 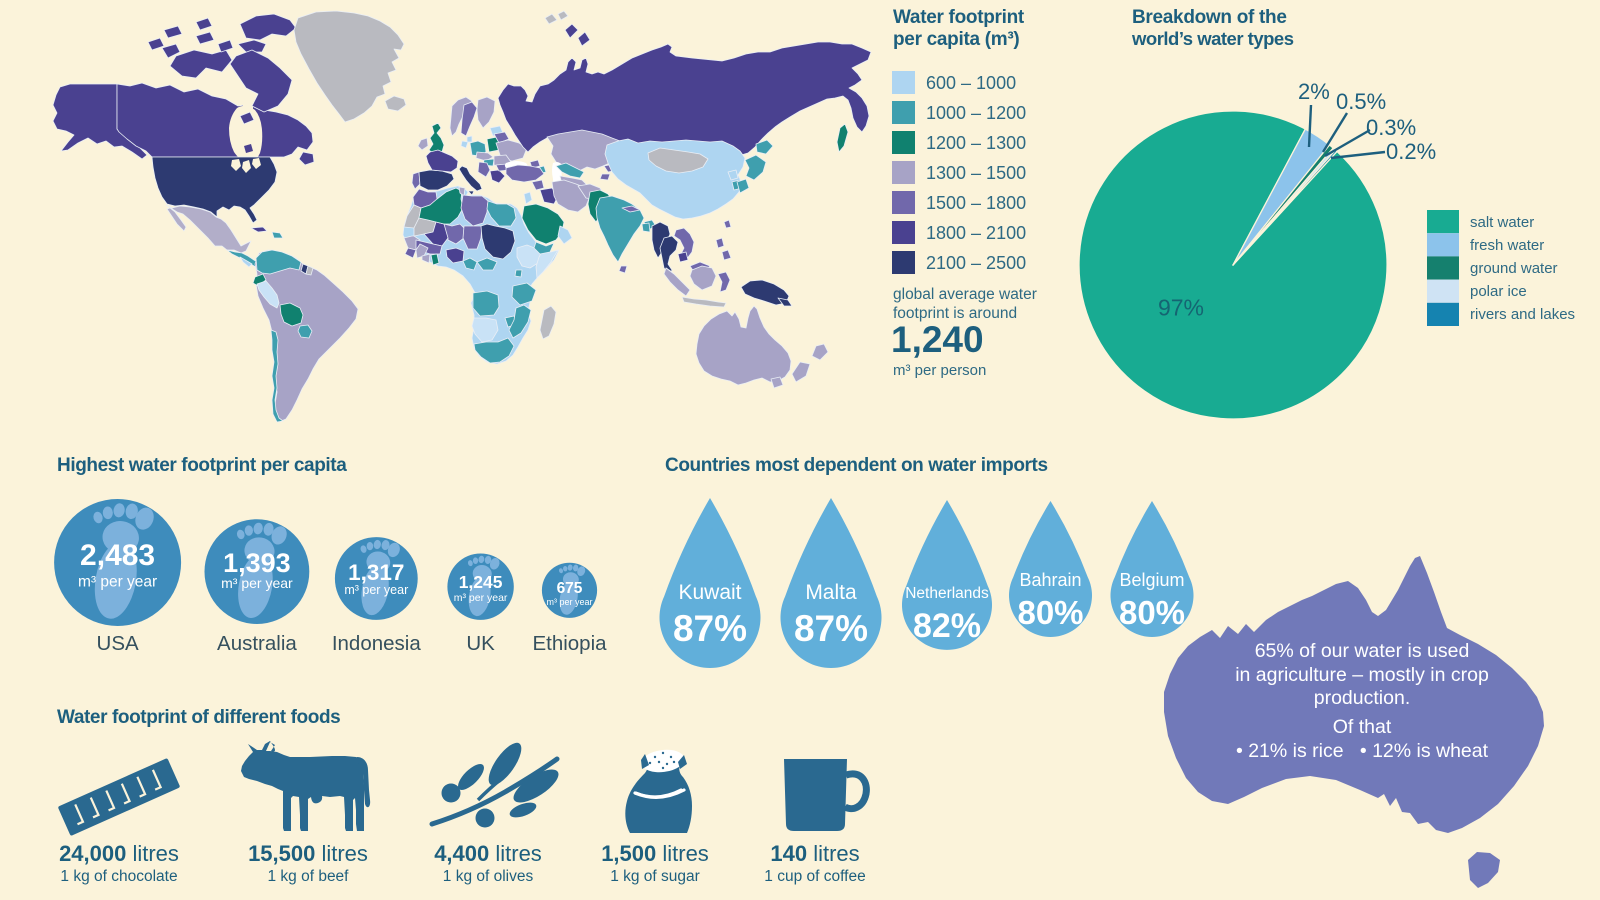 I want to click on svg-text: 140 litres, so click(x=814, y=853).